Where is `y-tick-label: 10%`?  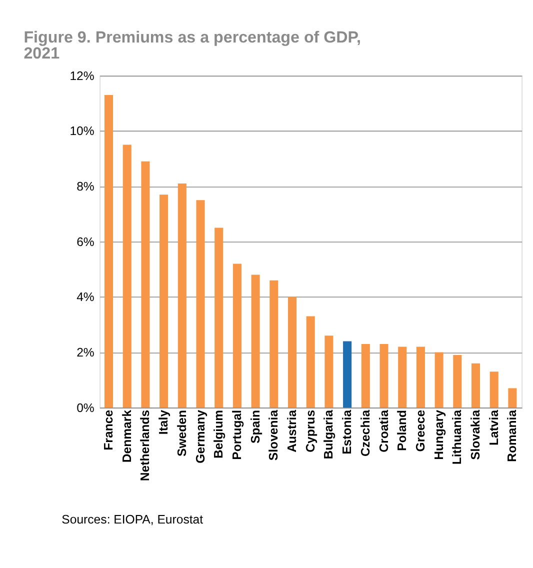
y-tick-label: 10% is located at coordinates (82, 131).